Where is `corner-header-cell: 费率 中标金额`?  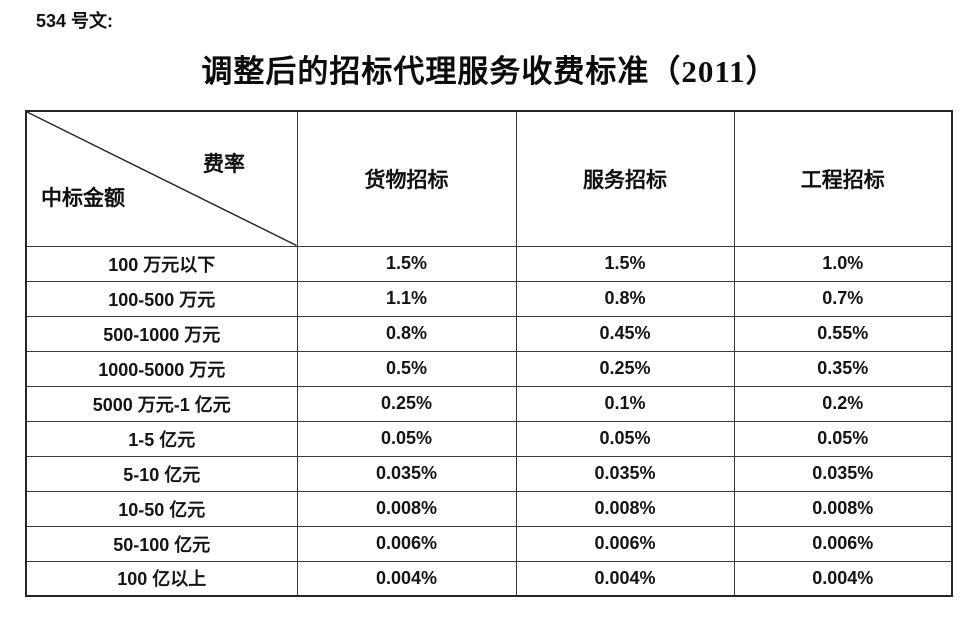
corner-header-cell: 费率 中标金额 is located at coordinates (161, 178).